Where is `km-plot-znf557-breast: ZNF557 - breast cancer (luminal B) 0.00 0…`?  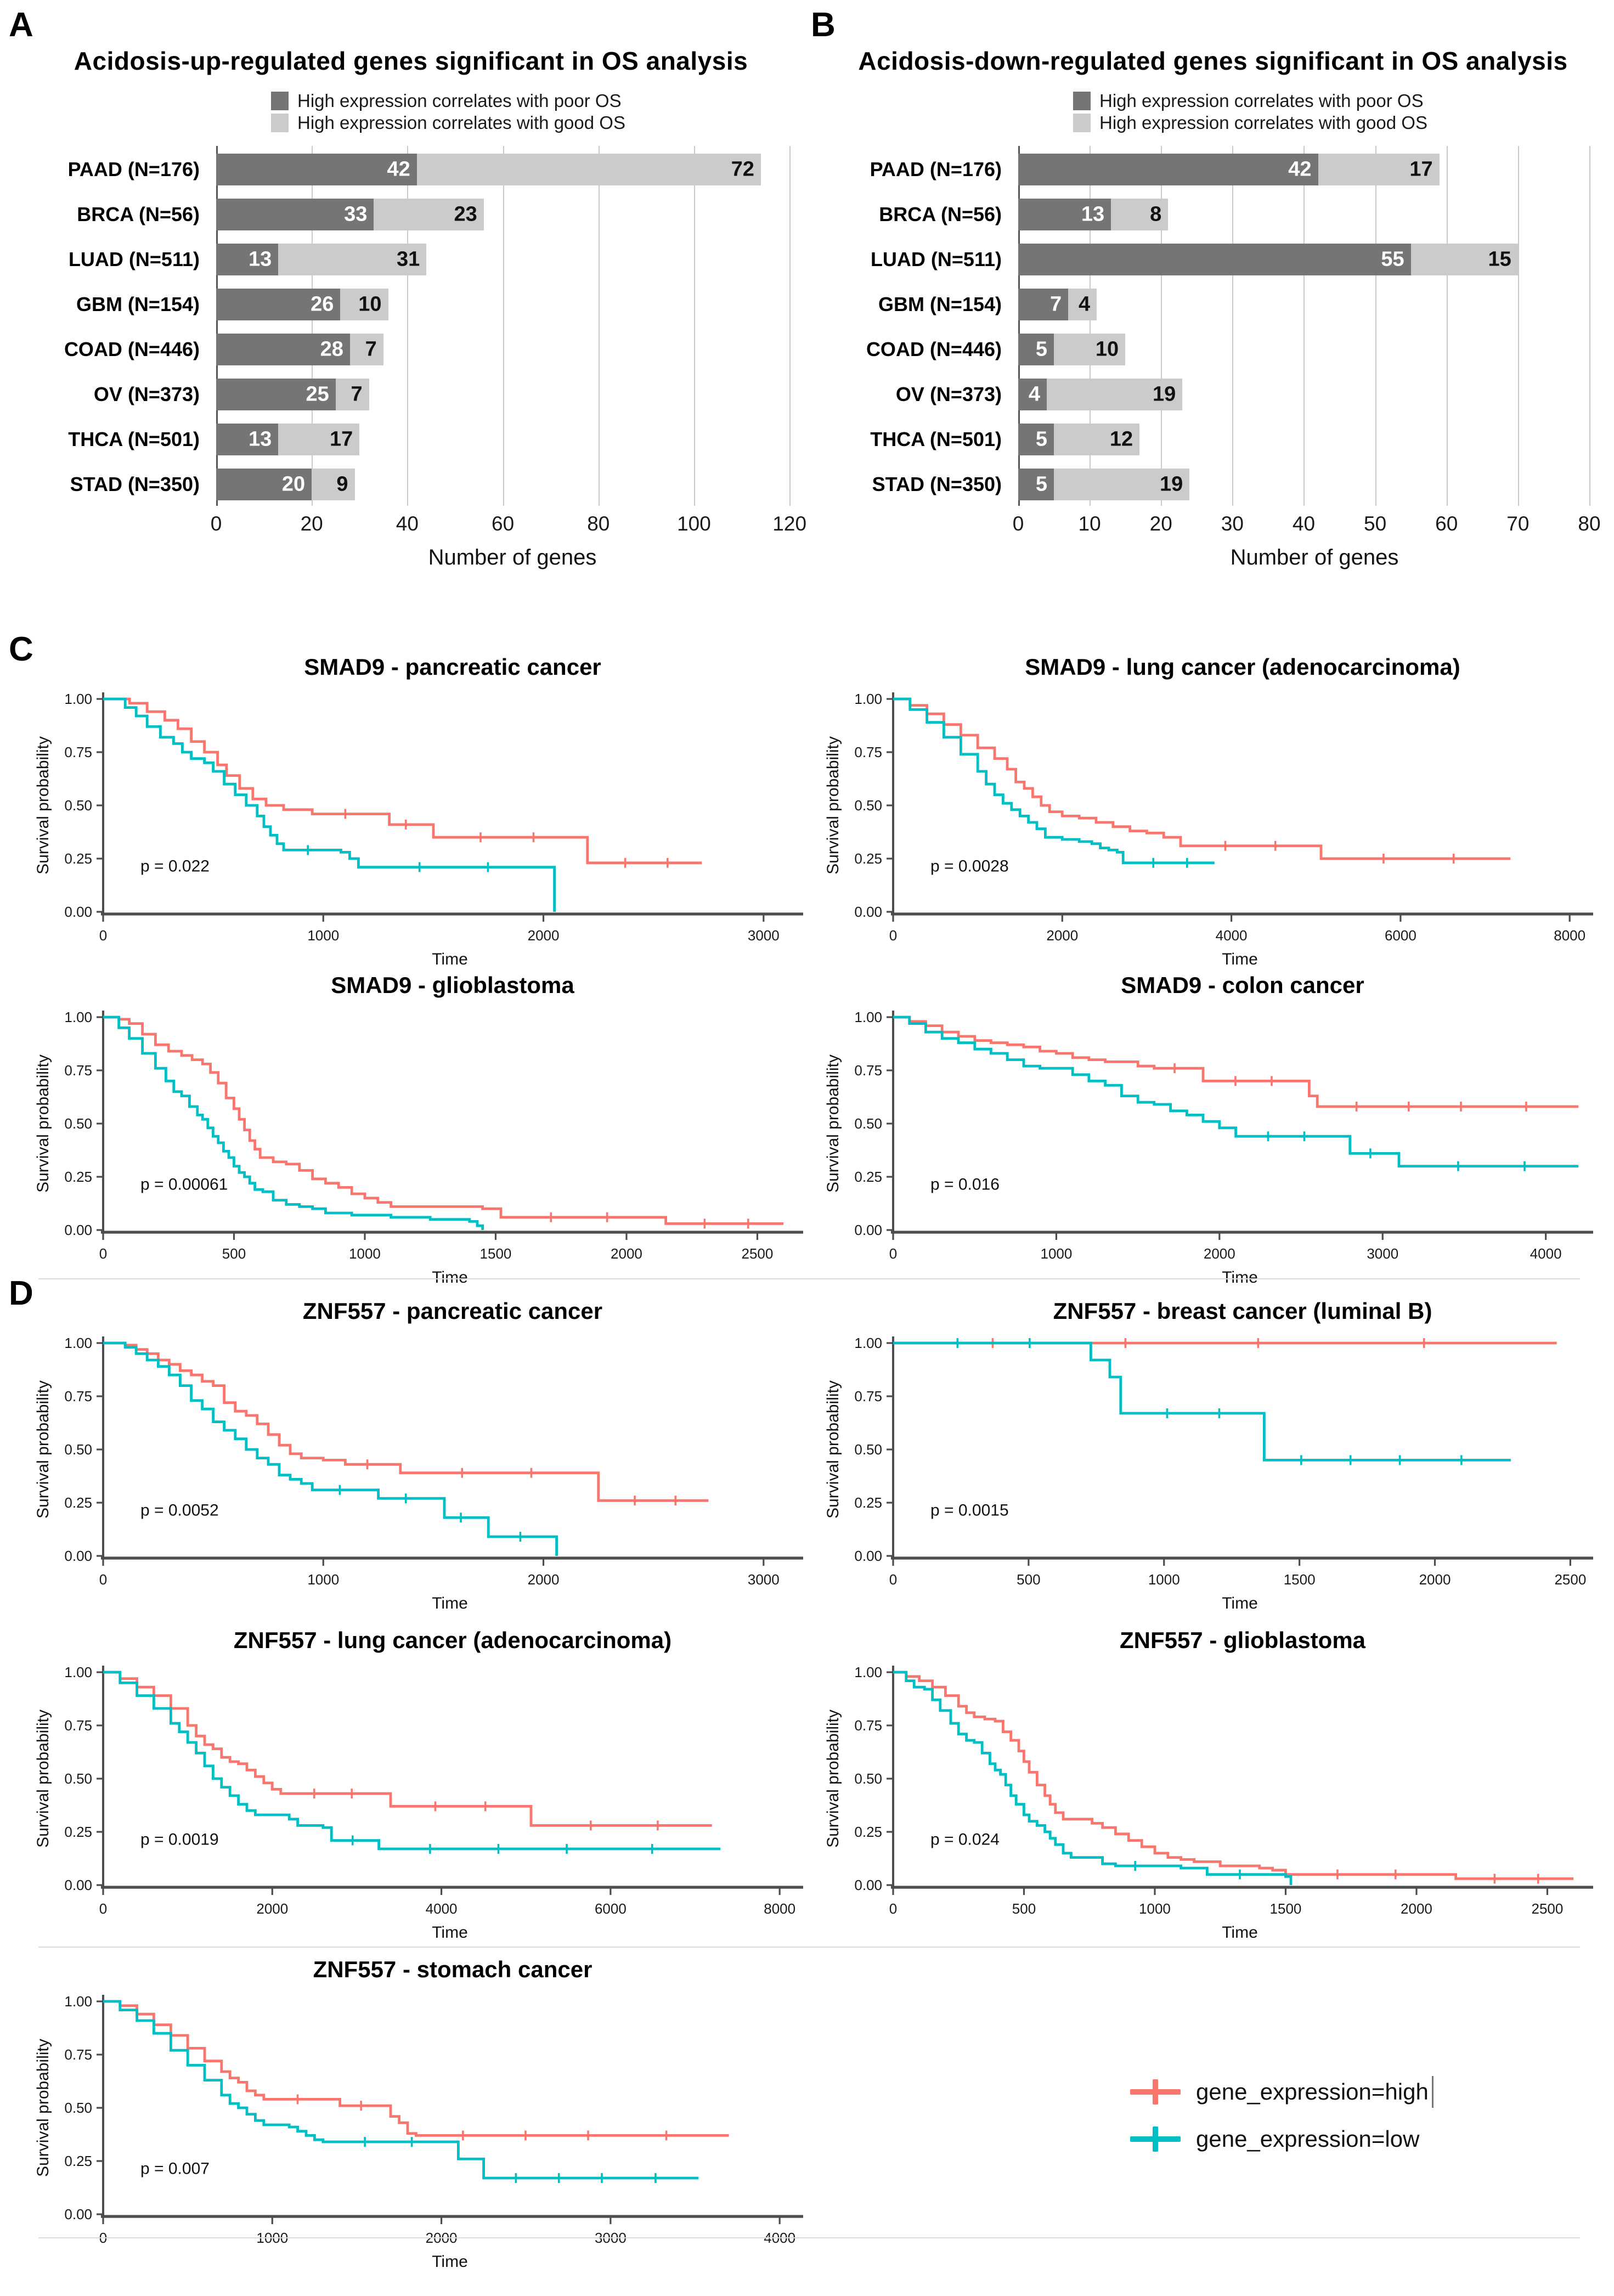 km-plot-znf557-breast: ZNF557 - breast cancer (luminal B) 0.00 0… is located at coordinates (1212, 1455).